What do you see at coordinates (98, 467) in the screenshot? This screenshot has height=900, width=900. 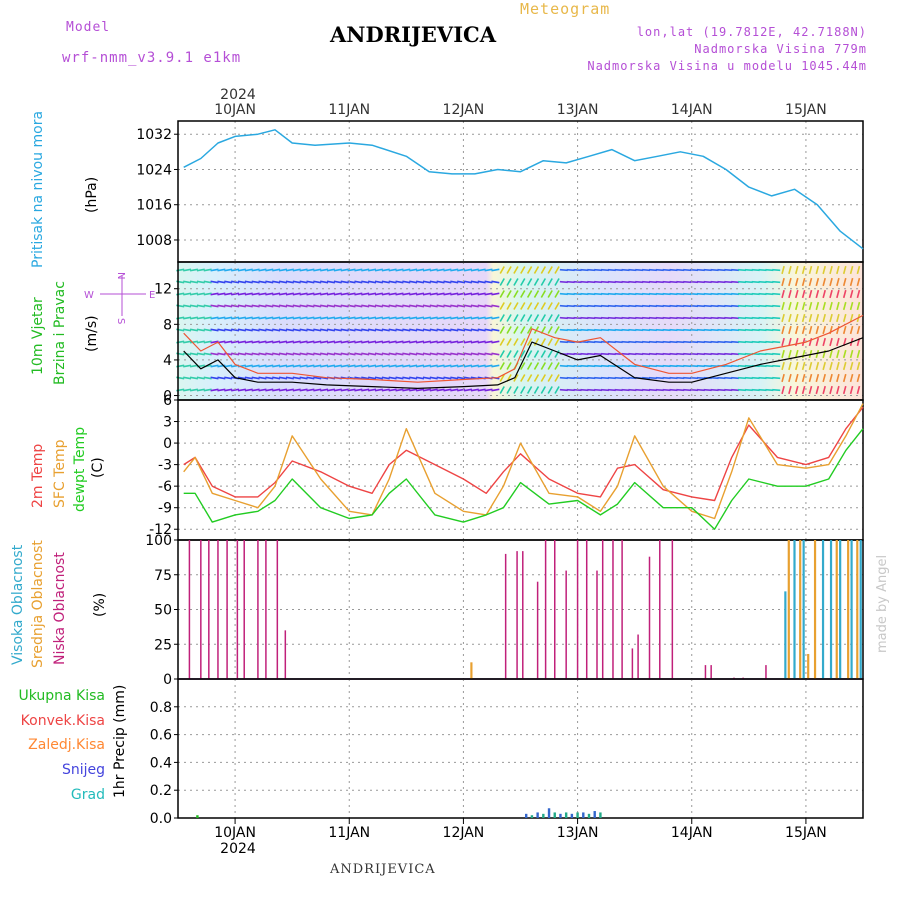 I see `temp-unit: (C)` at bounding box center [98, 467].